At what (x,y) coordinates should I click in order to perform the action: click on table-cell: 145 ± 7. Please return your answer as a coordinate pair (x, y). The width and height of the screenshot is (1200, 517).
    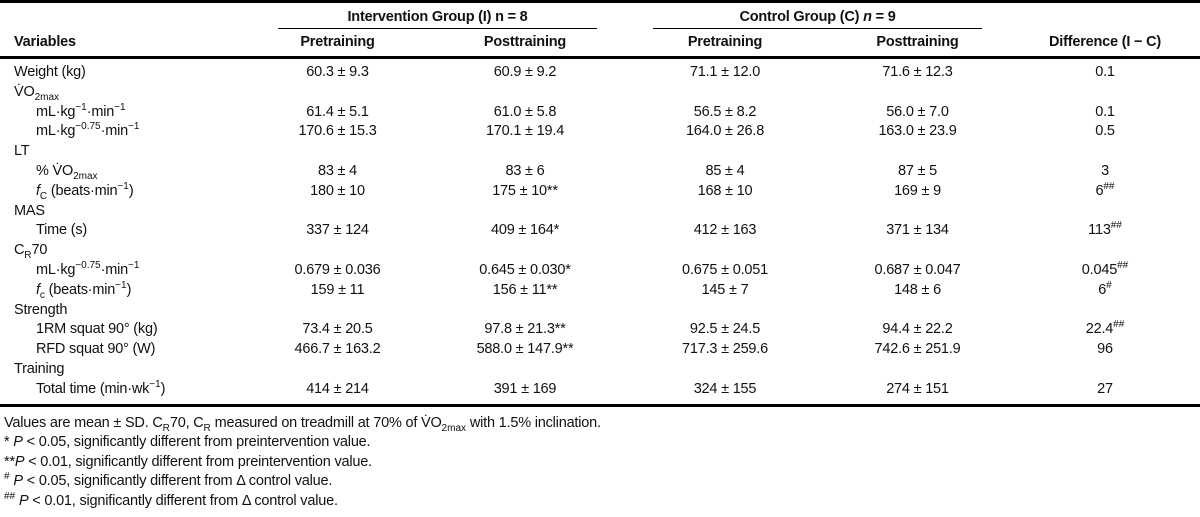
    Looking at the image, I should click on (725, 289).